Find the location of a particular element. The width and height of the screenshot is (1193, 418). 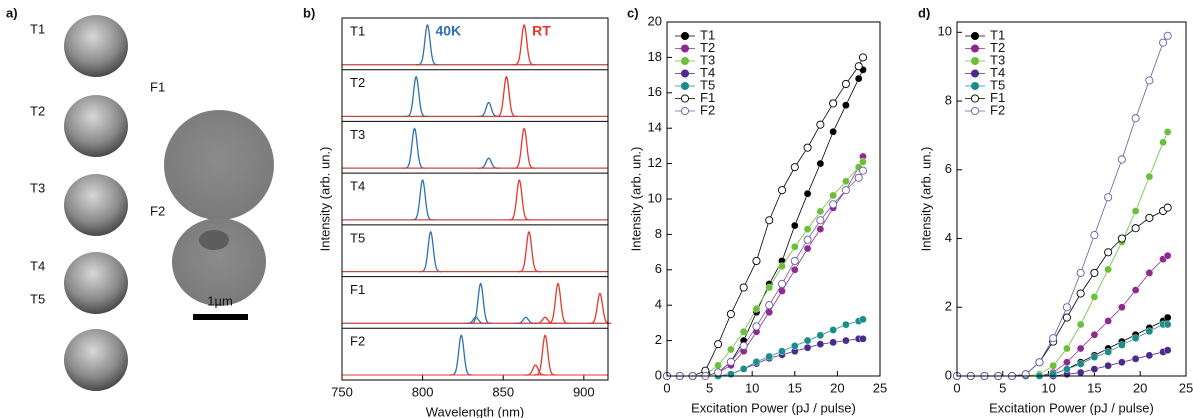

panel-label: d) is located at coordinates (924, 12).